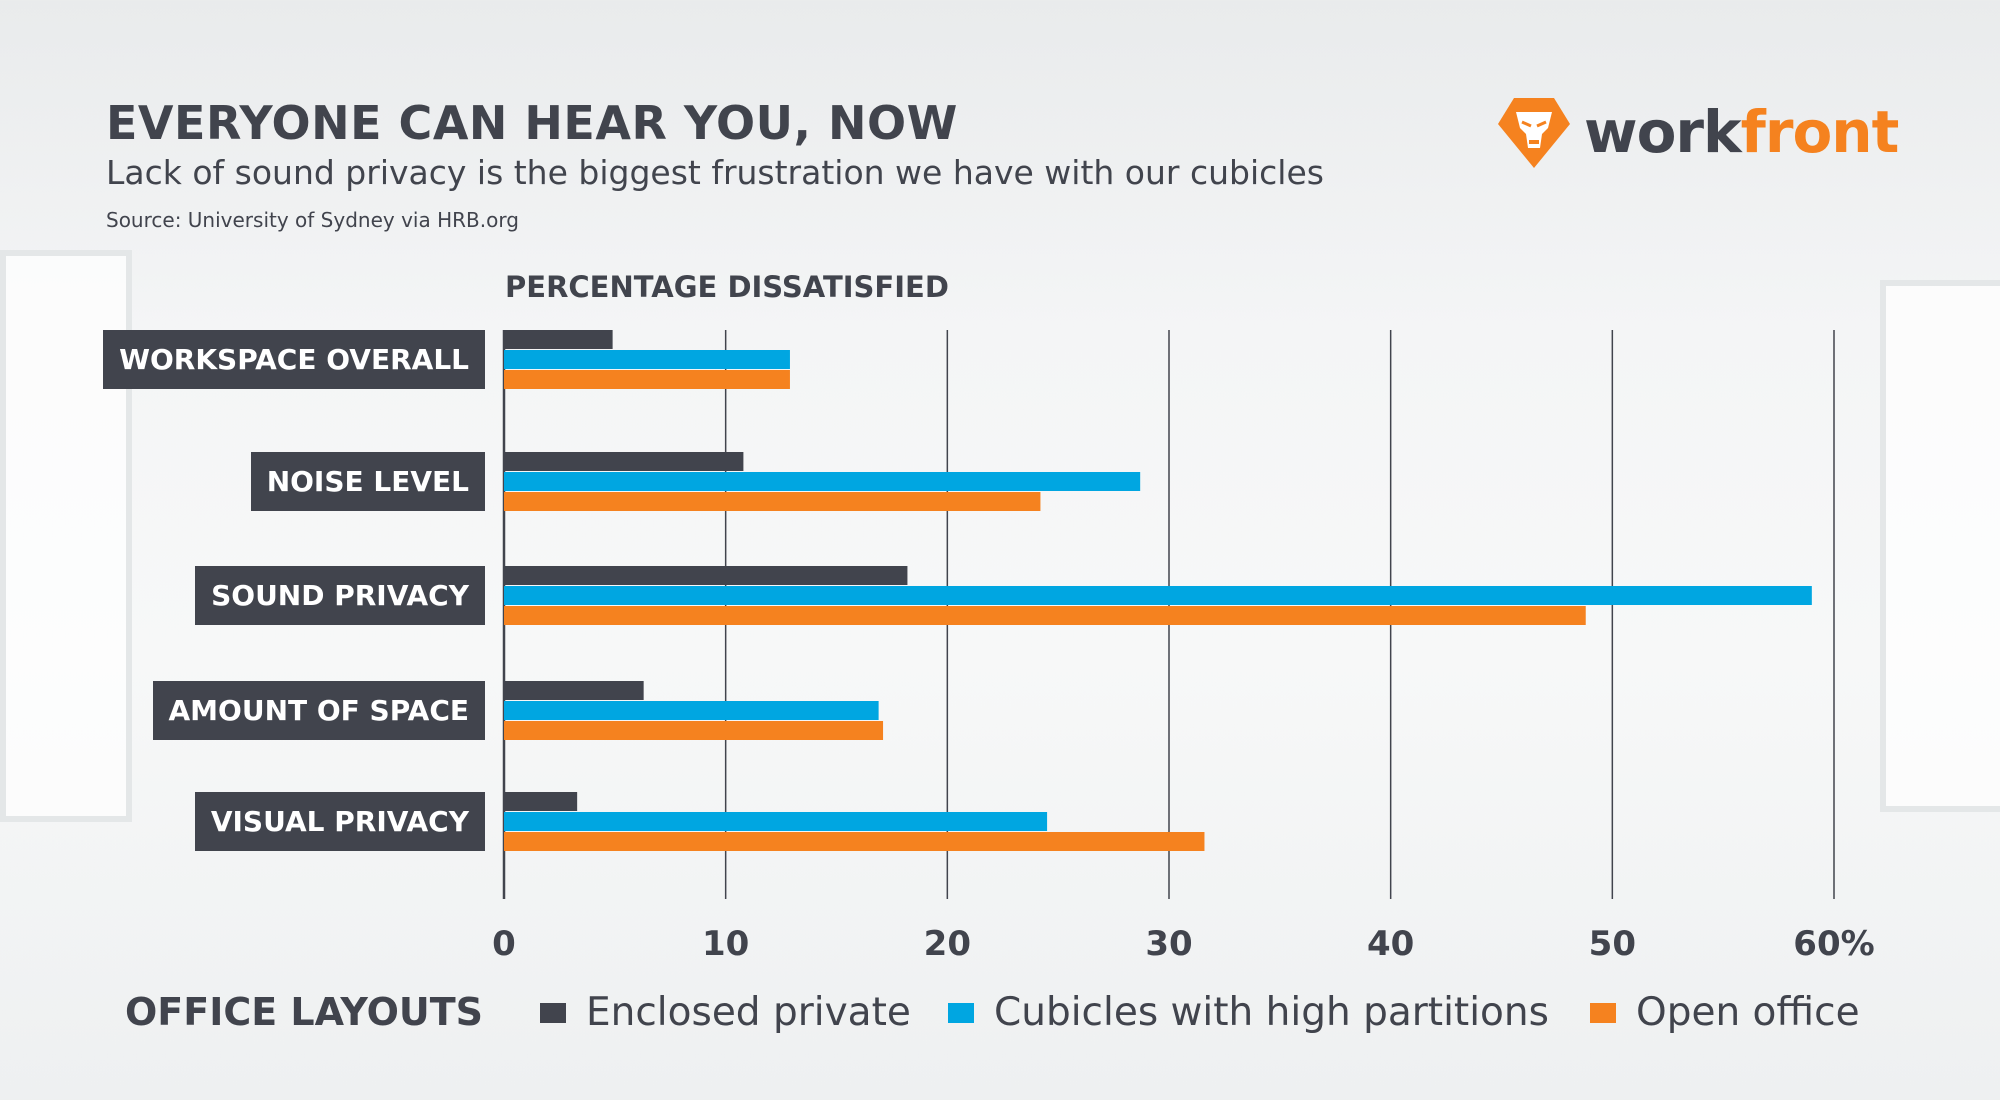 Image resolution: width=2000 pixels, height=1100 pixels. Describe the element at coordinates (1390, 944) in the screenshot. I see `x-tick-label: 40` at that location.